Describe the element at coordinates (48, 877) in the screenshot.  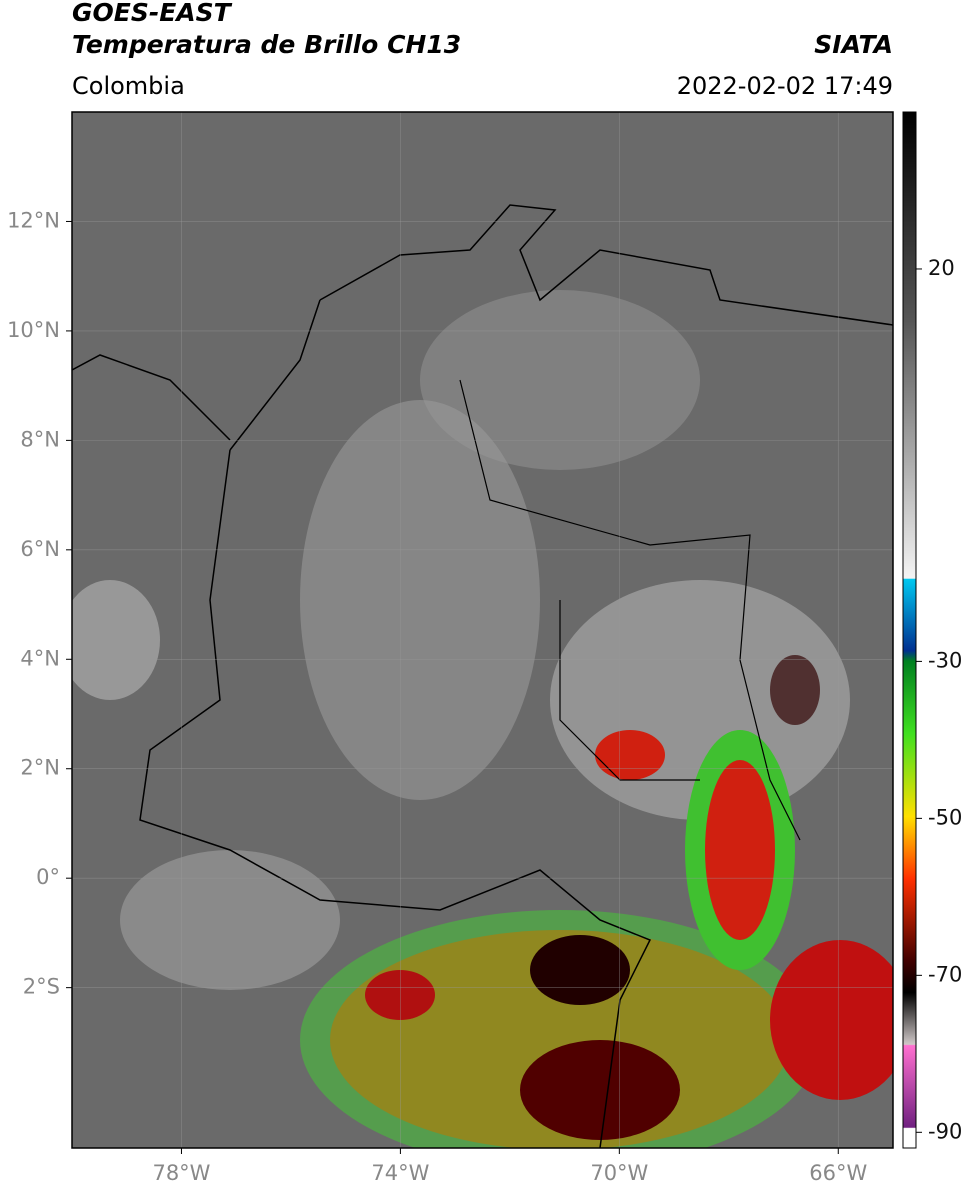
I see `y-tick-label: 0°` at that location.